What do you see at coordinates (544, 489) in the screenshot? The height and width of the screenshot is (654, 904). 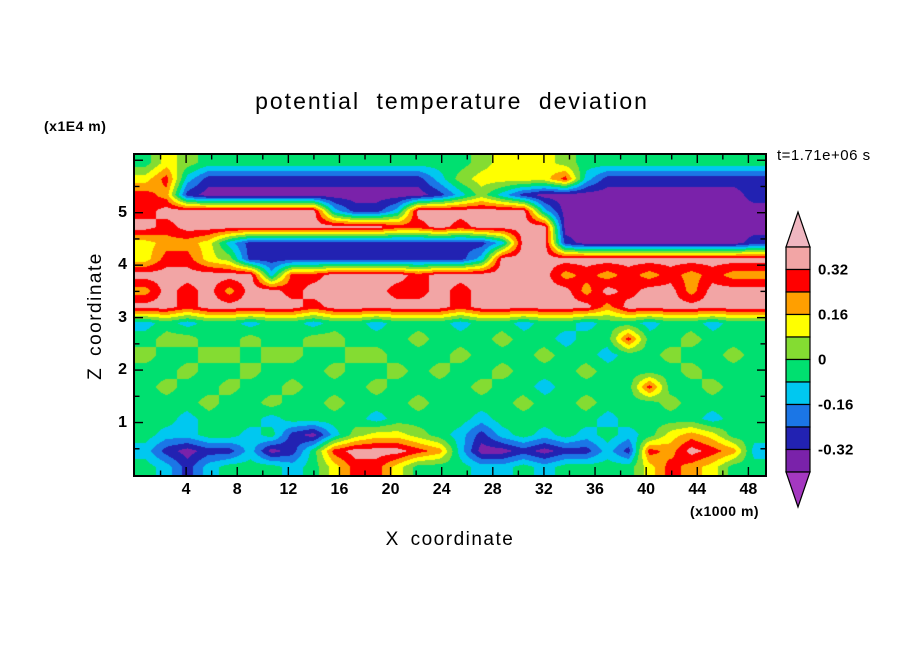 I see `x-tick-label: 32` at bounding box center [544, 489].